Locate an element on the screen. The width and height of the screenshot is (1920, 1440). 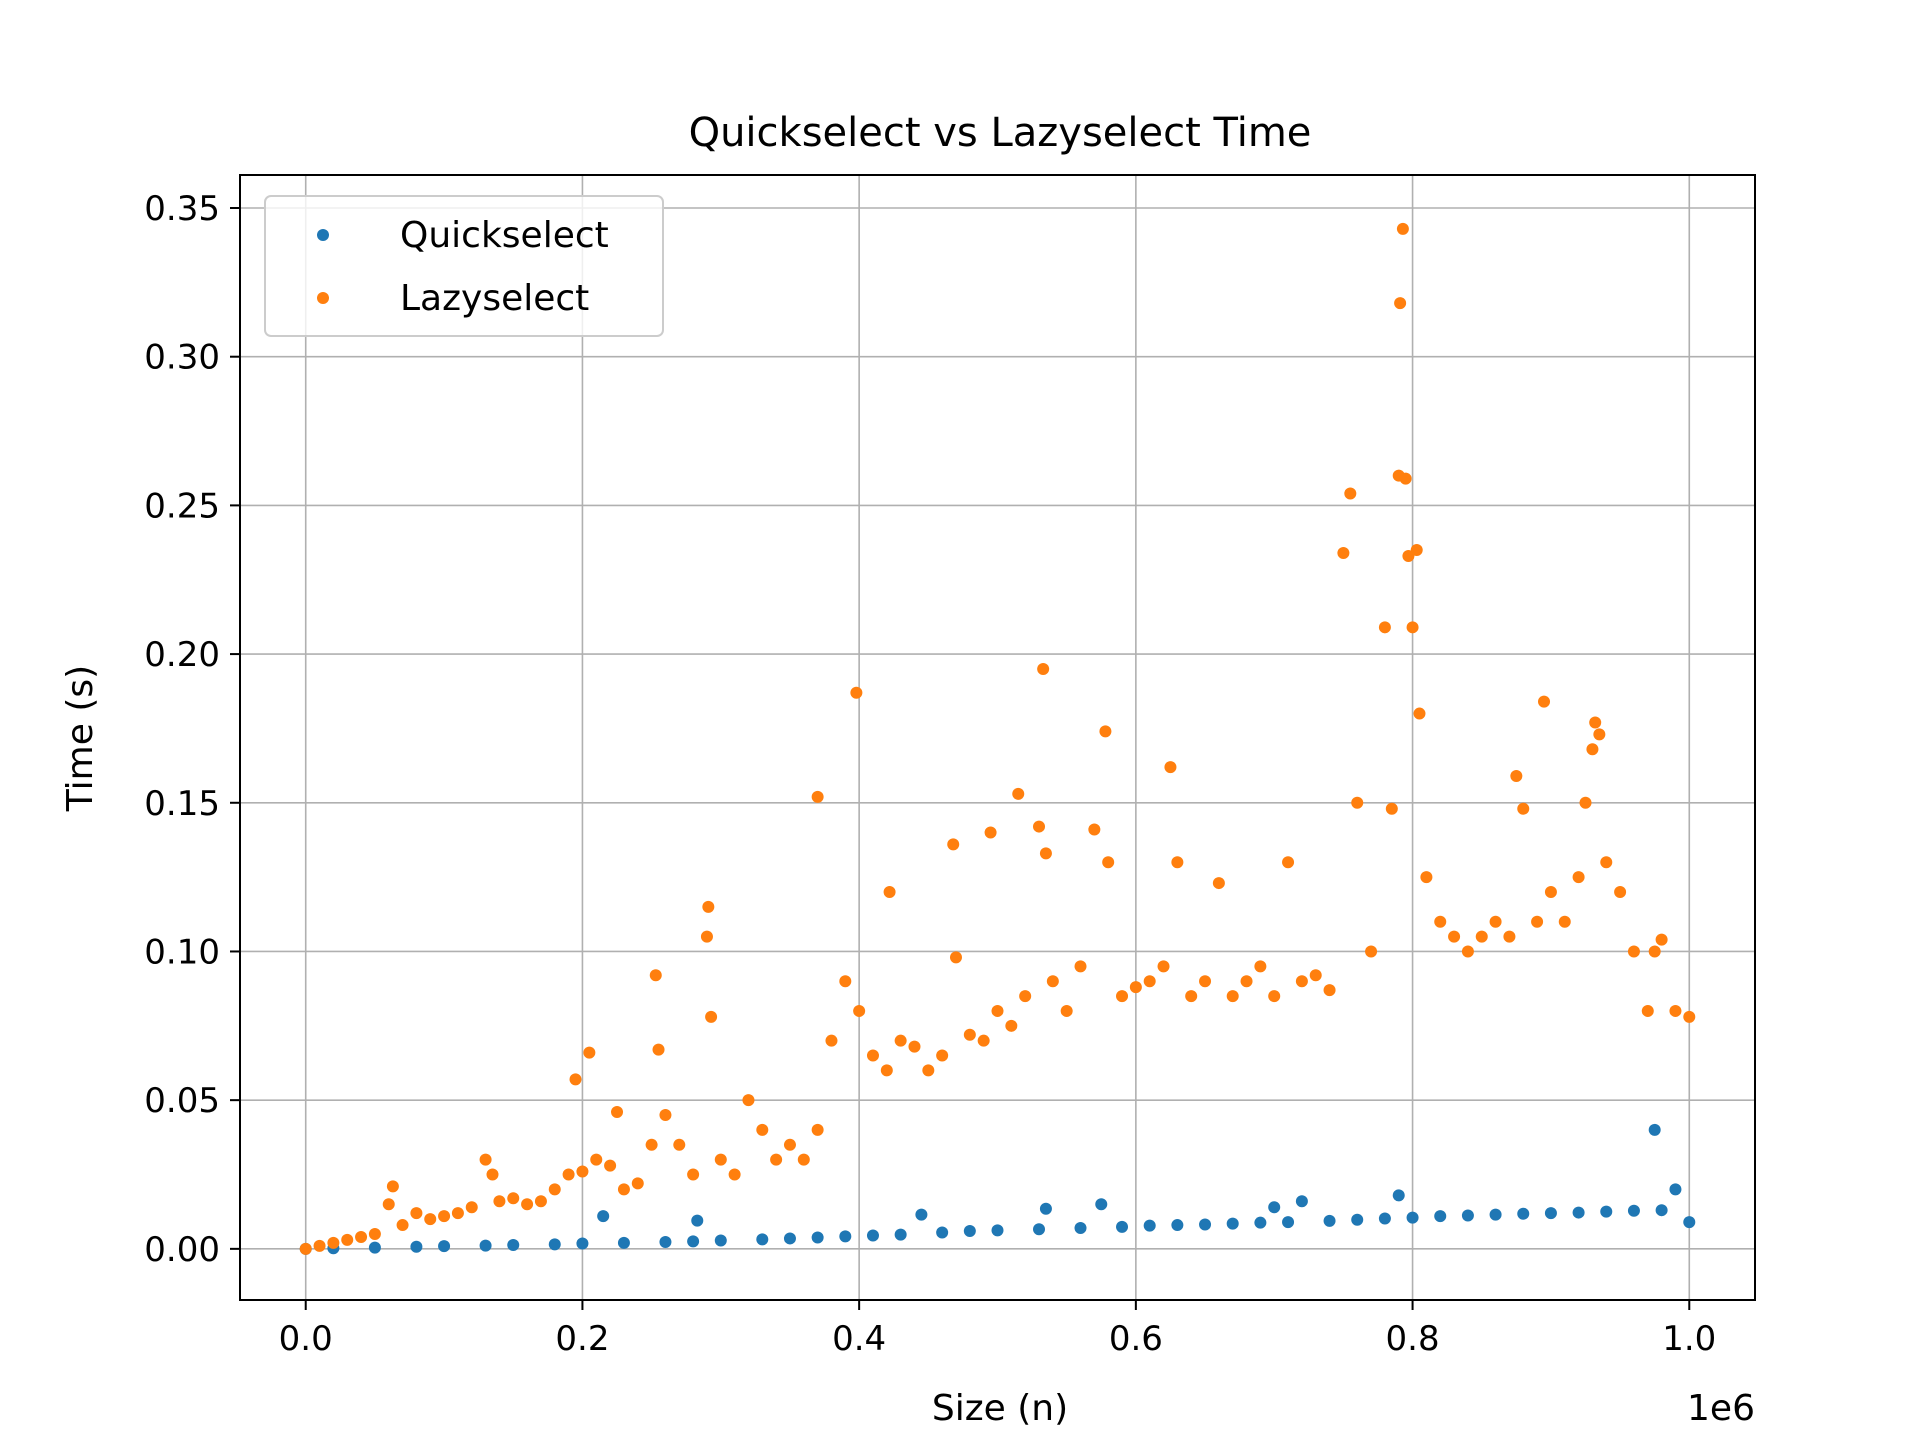
legend: Quickselect Lazyselect is located at coordinates (464, 266).